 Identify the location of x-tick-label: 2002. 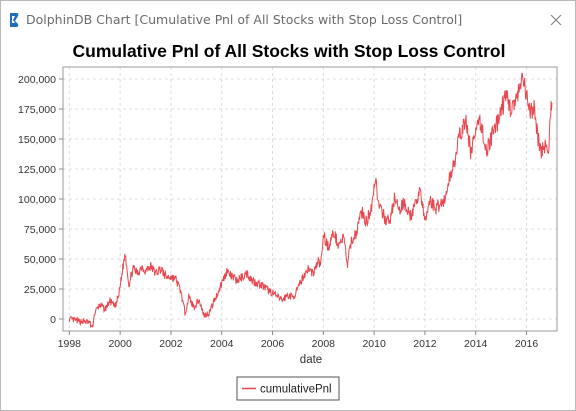
(171, 344).